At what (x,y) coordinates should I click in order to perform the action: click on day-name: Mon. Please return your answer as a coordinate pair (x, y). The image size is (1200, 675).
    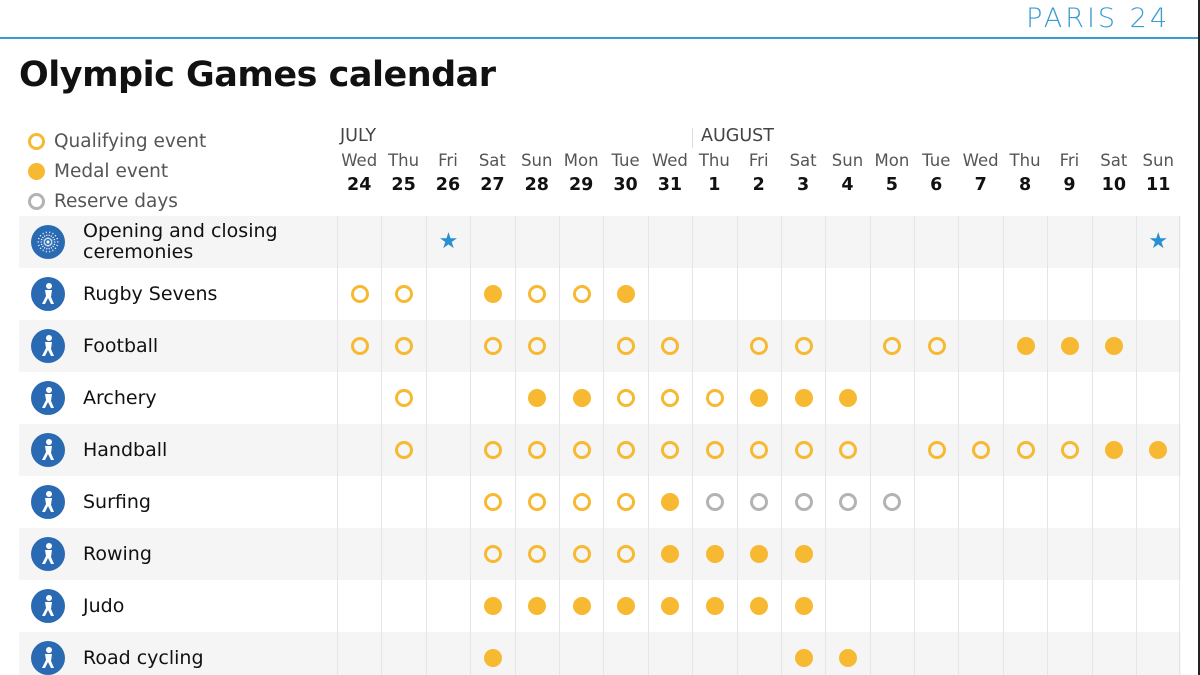
    Looking at the image, I should click on (581, 160).